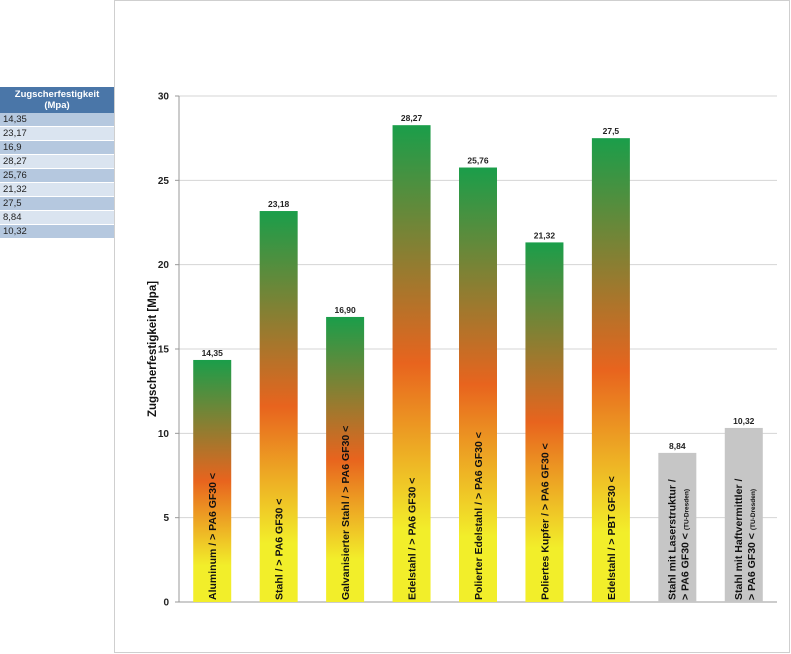 This screenshot has width=791, height=654. What do you see at coordinates (213, 353) in the screenshot?
I see `data-label: 14,35` at bounding box center [213, 353].